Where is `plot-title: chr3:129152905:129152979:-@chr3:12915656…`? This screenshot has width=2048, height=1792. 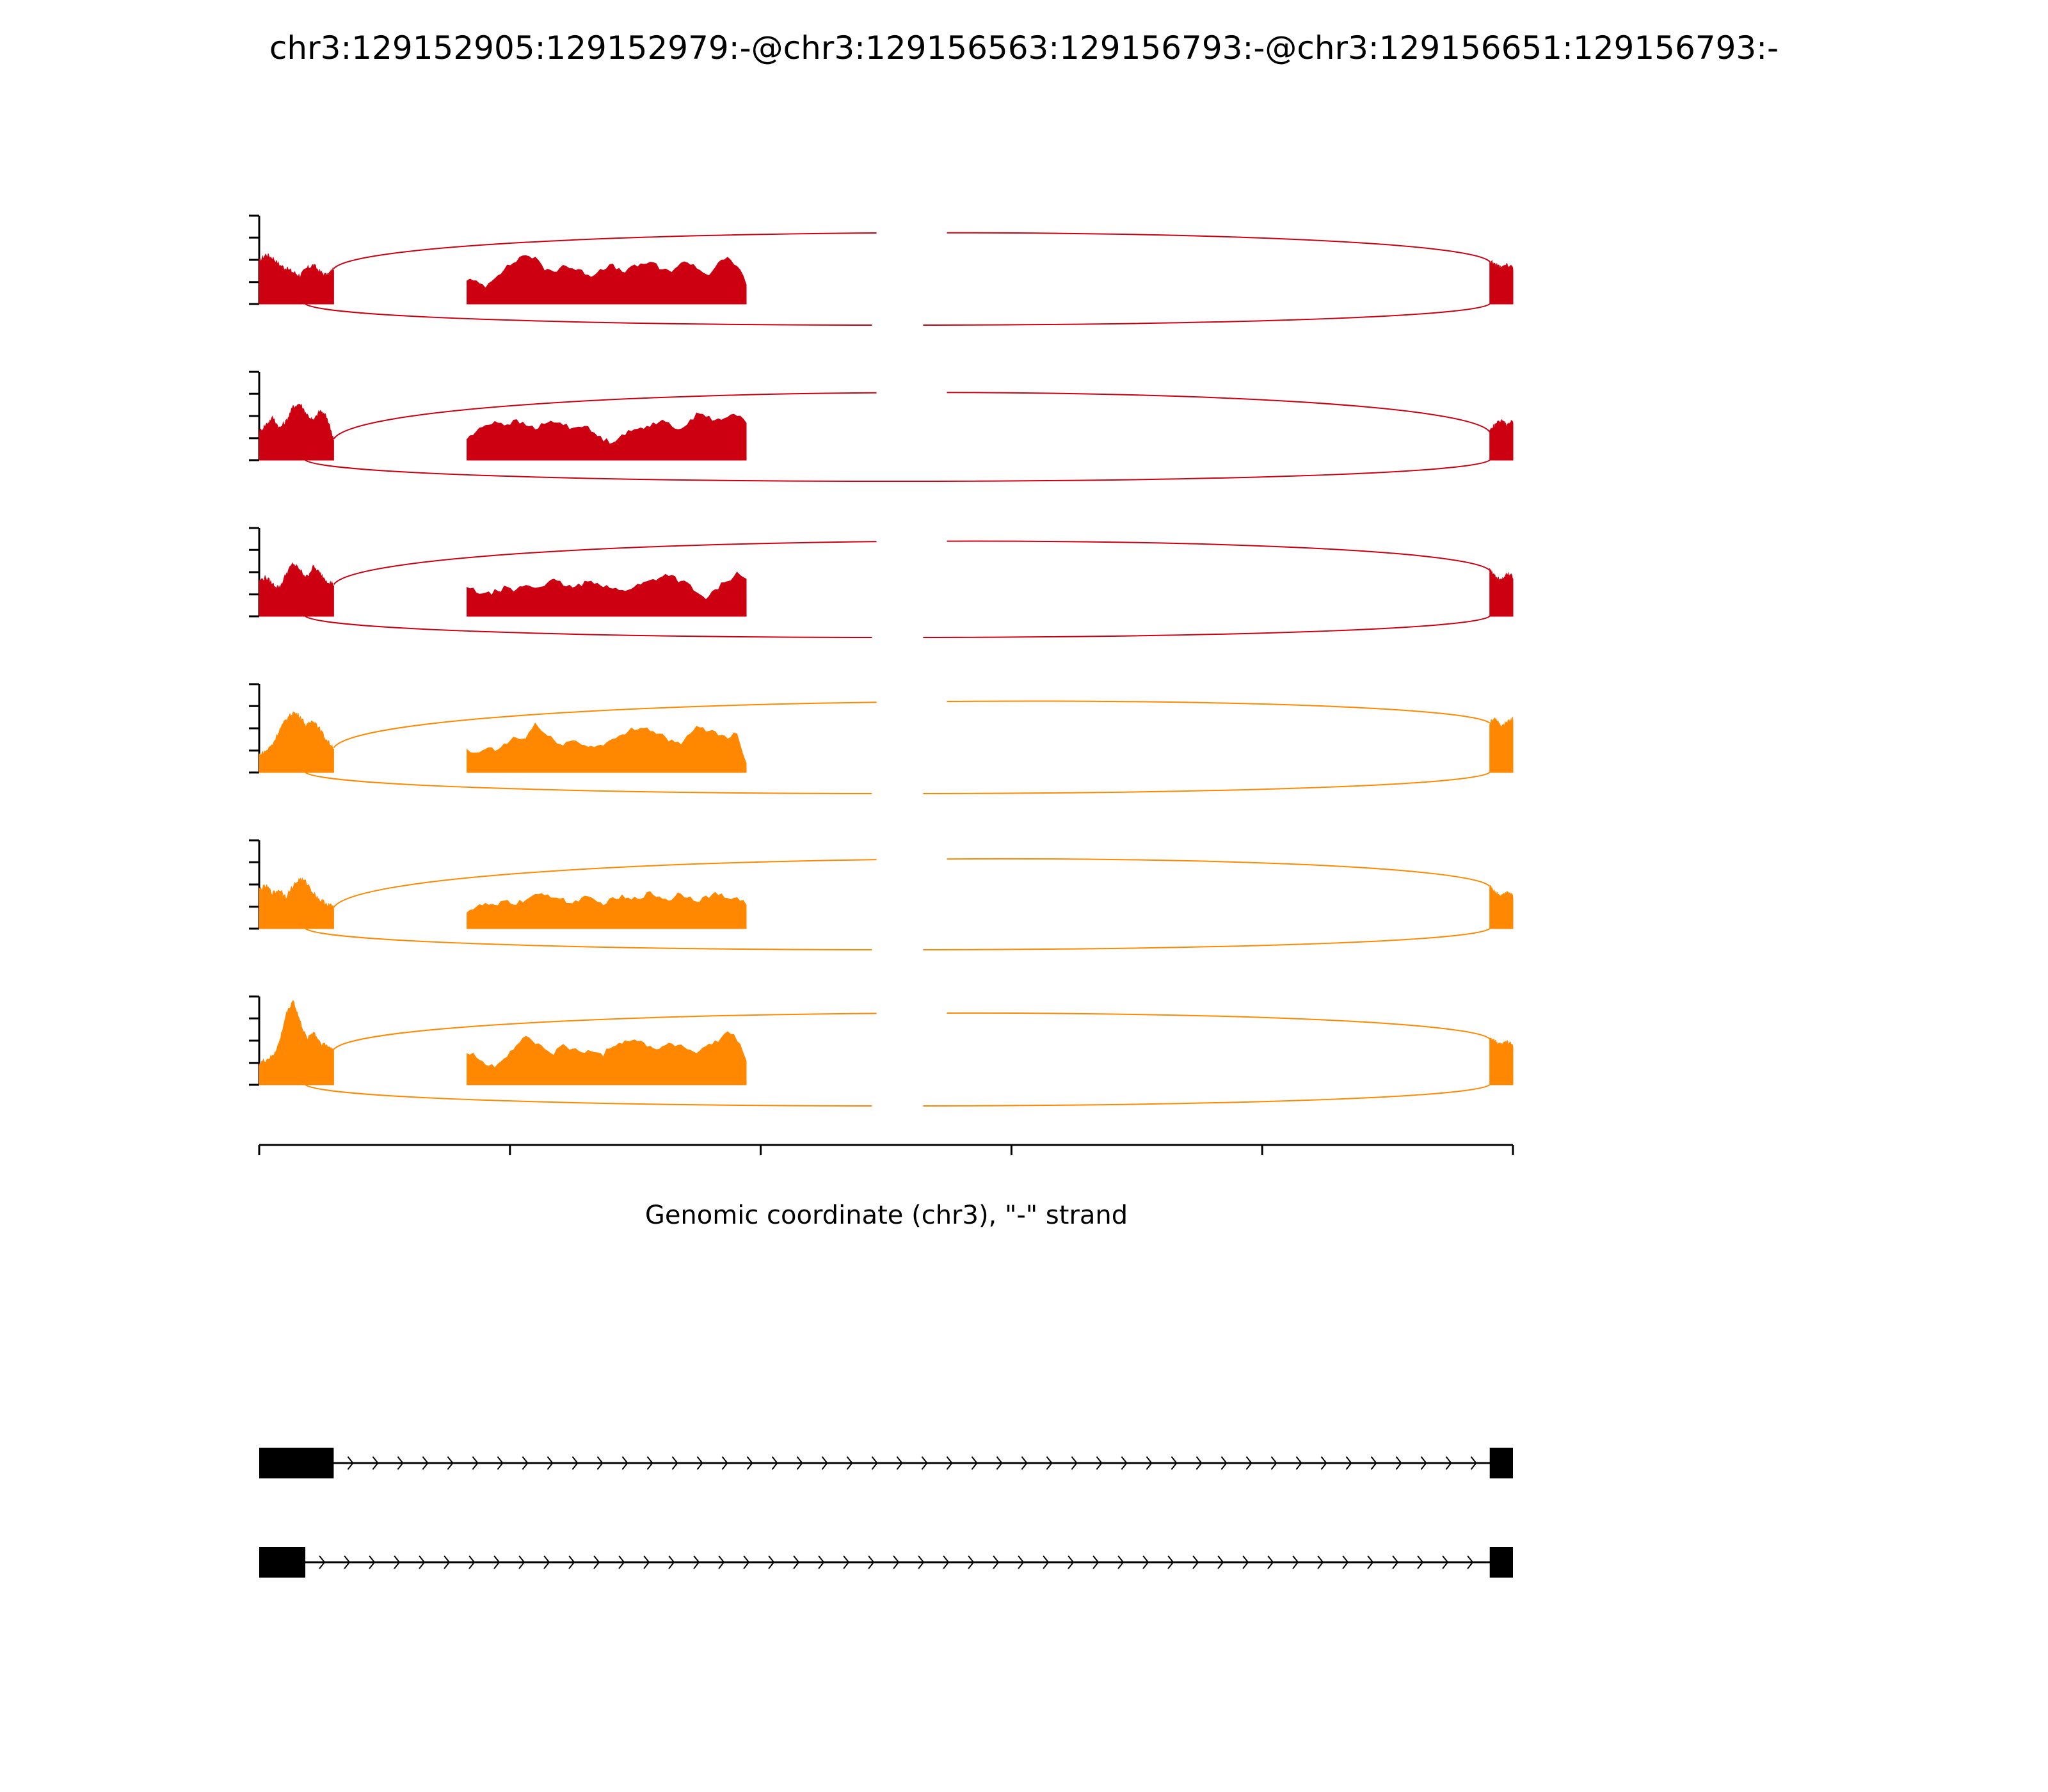
plot-title: chr3:129152905:129152979:-@chr3:12915656… is located at coordinates (1024, 48).